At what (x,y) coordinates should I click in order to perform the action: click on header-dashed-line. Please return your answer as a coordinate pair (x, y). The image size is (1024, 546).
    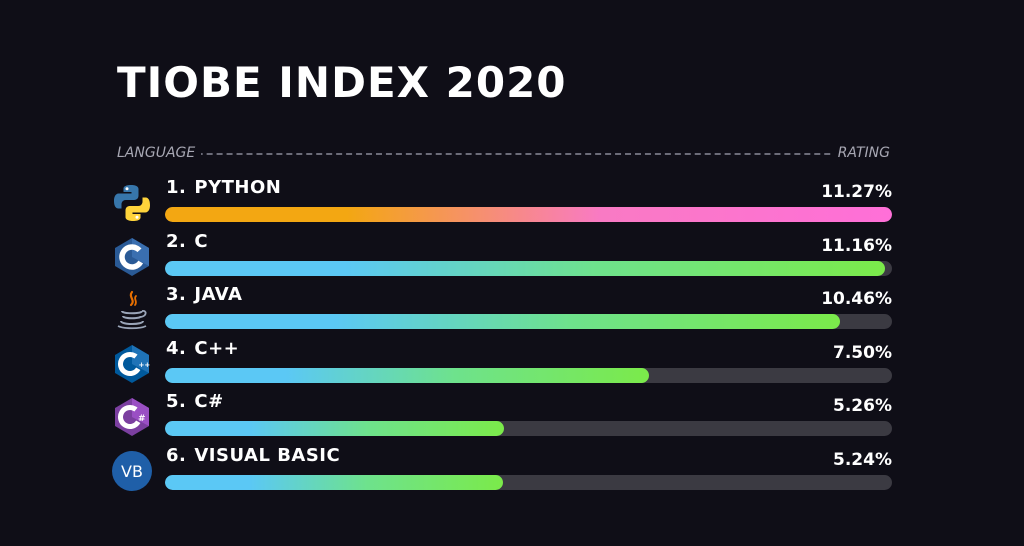
    Looking at the image, I should click on (503, 154).